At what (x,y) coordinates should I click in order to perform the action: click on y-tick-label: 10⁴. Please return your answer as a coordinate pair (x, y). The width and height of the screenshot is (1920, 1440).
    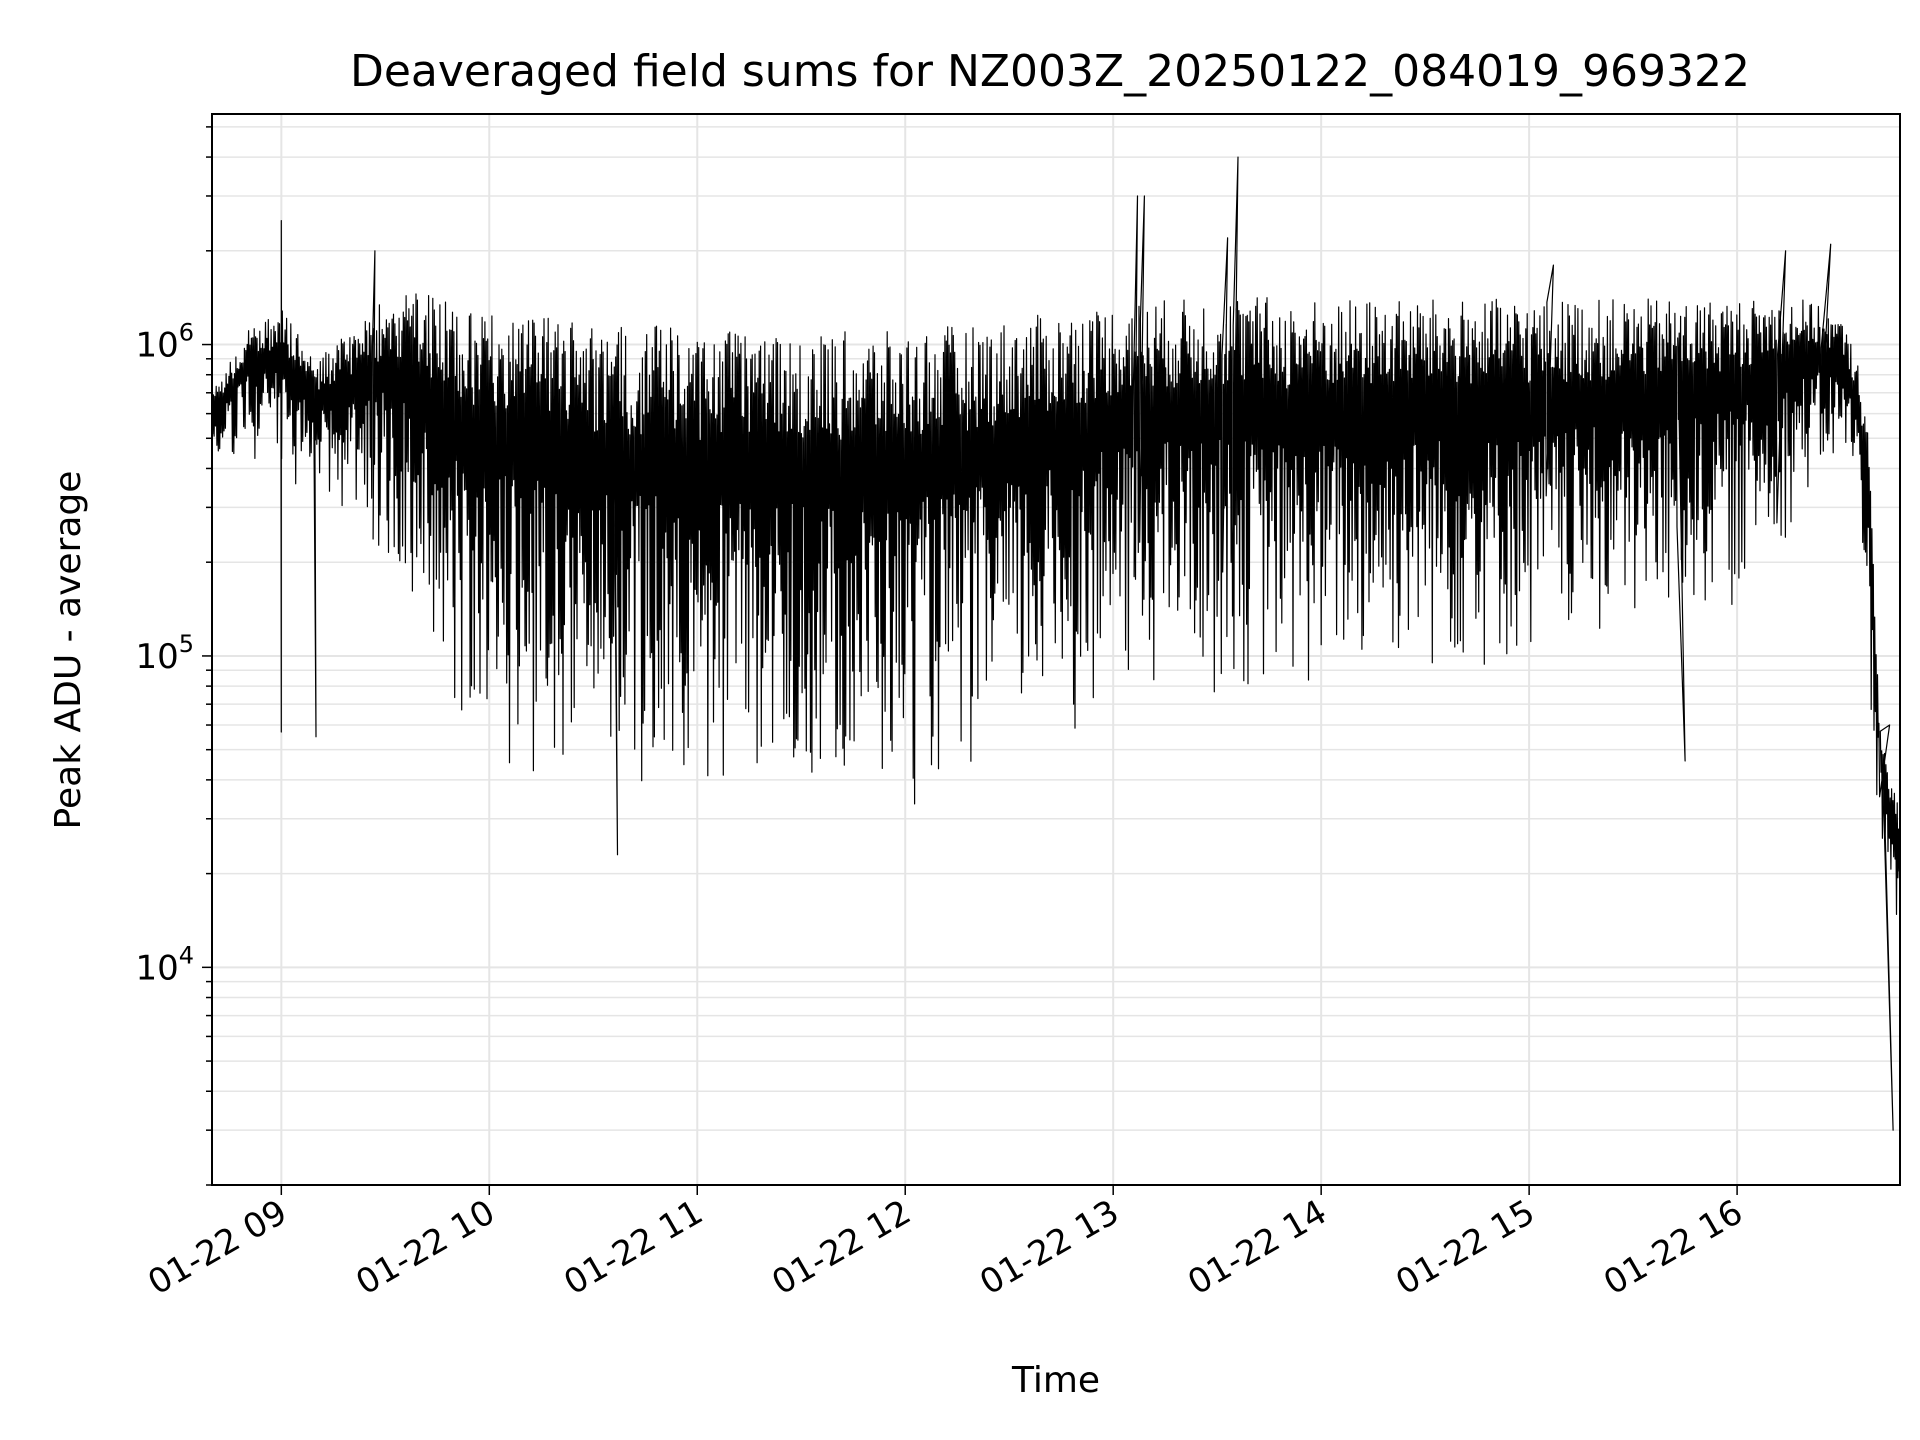
    Looking at the image, I should click on (164, 964).